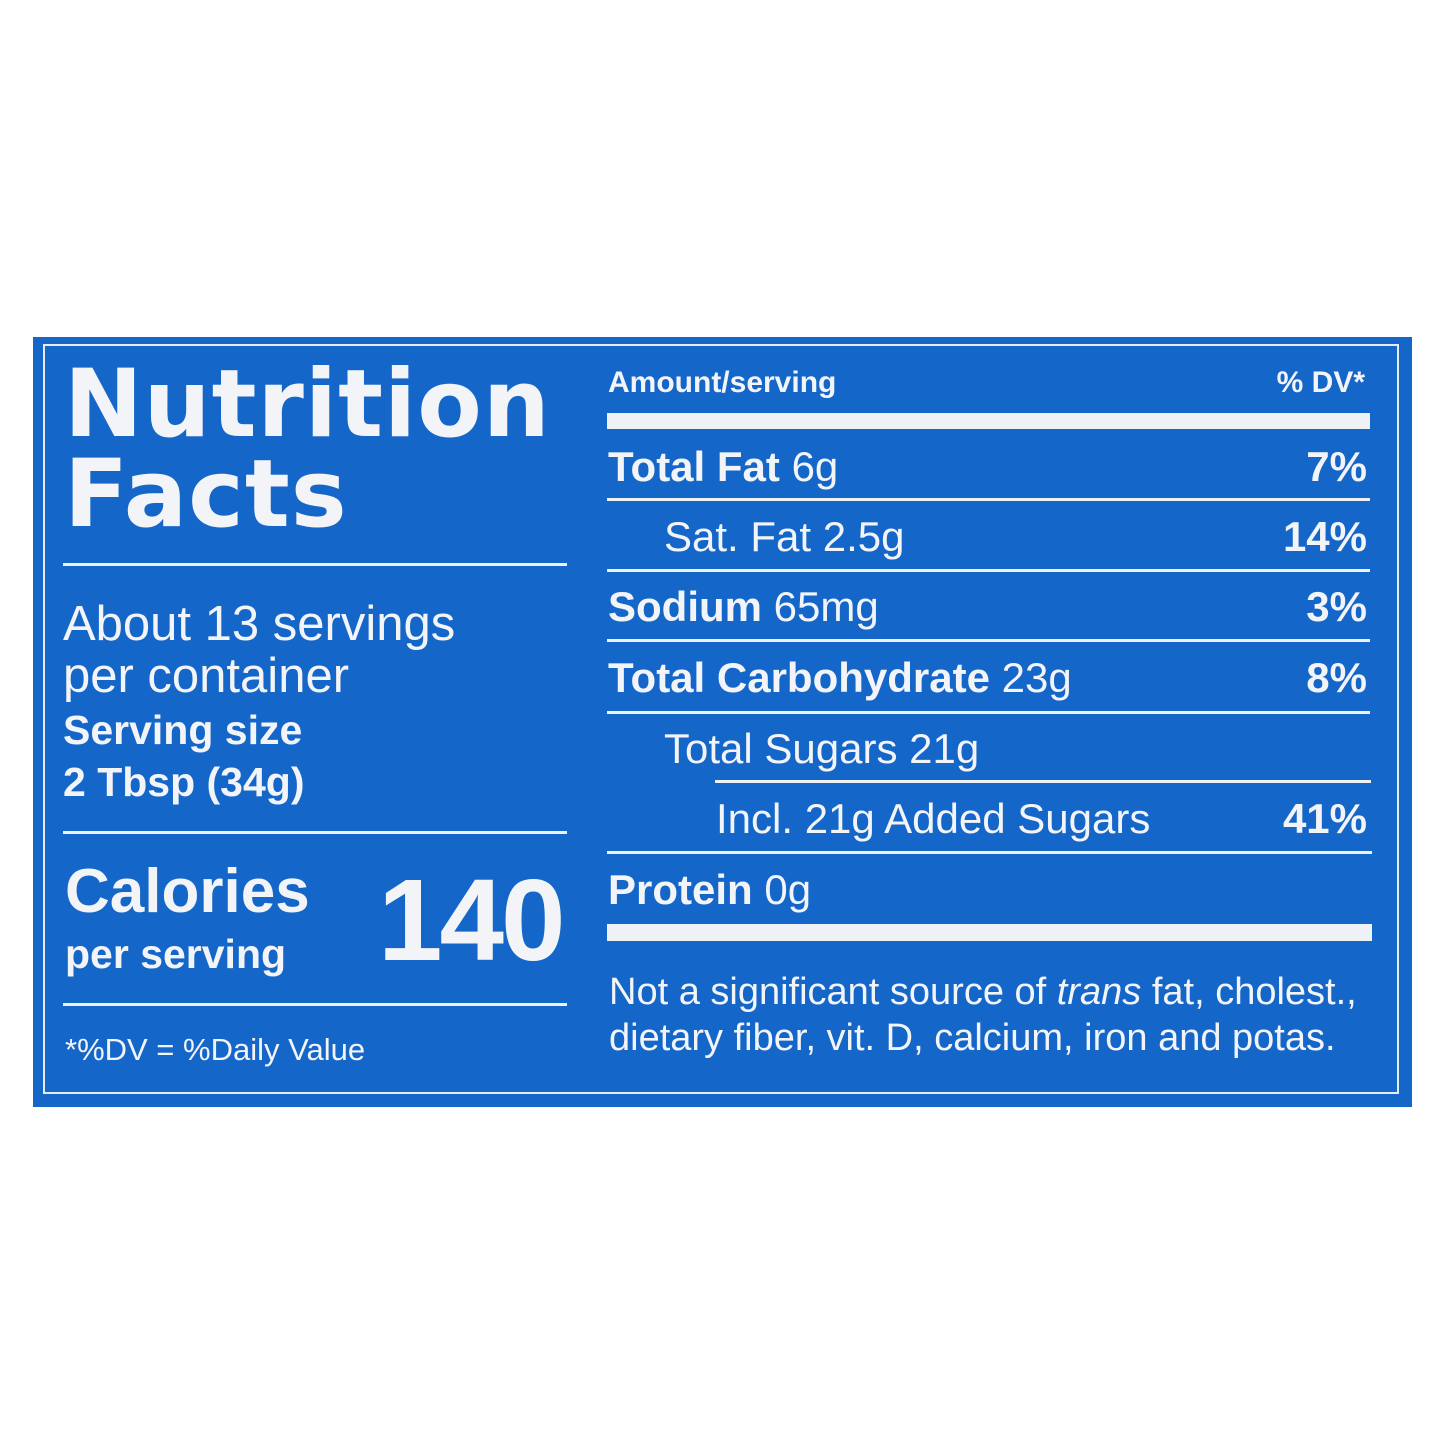  I want to click on nutrient-amount: 6g, so click(815, 466).